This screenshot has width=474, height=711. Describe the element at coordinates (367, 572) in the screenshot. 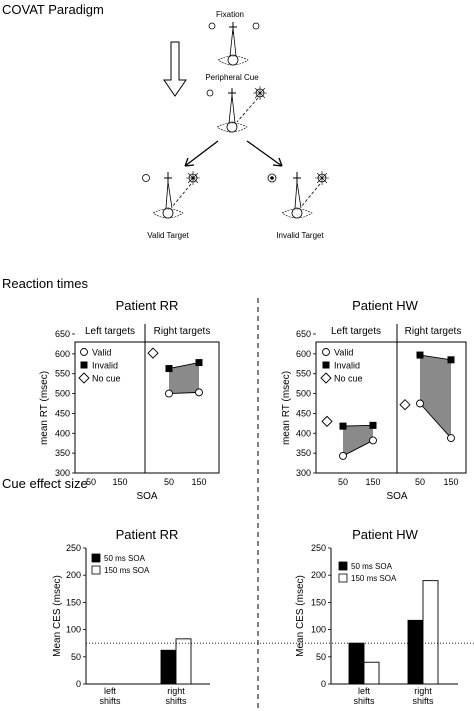

I see `ces-hw-legend: 50 ms SOA 150 ms SOA` at that location.